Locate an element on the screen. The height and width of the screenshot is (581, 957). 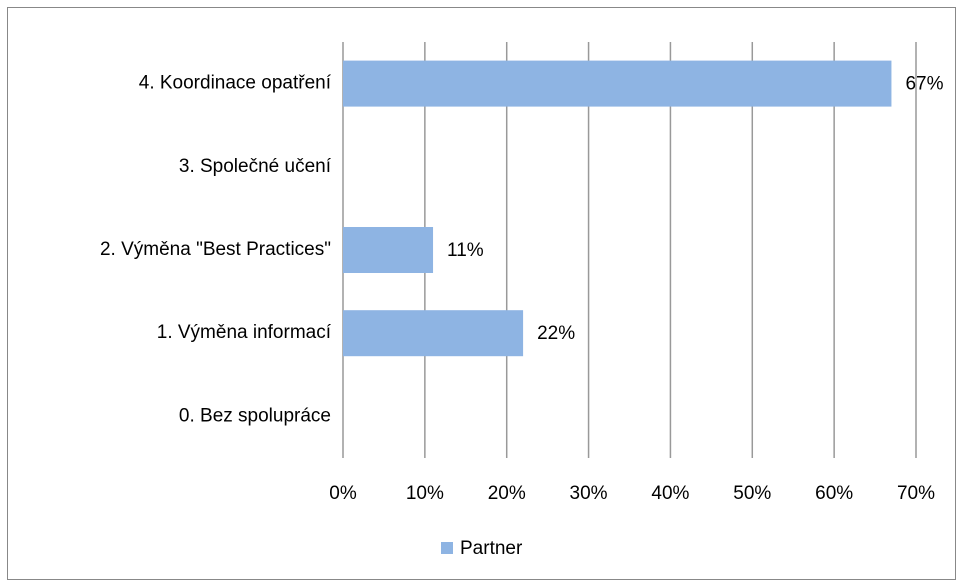
x-tick-label: 70% is located at coordinates (916, 493).